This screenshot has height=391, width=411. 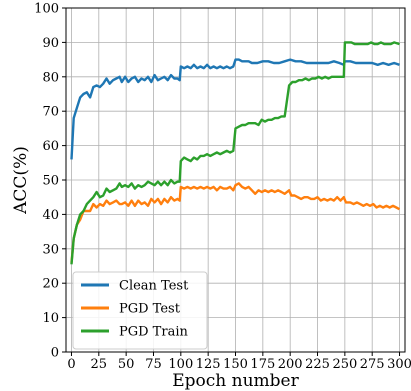 I want to click on y-tick-label: 0, so click(x=55, y=353).